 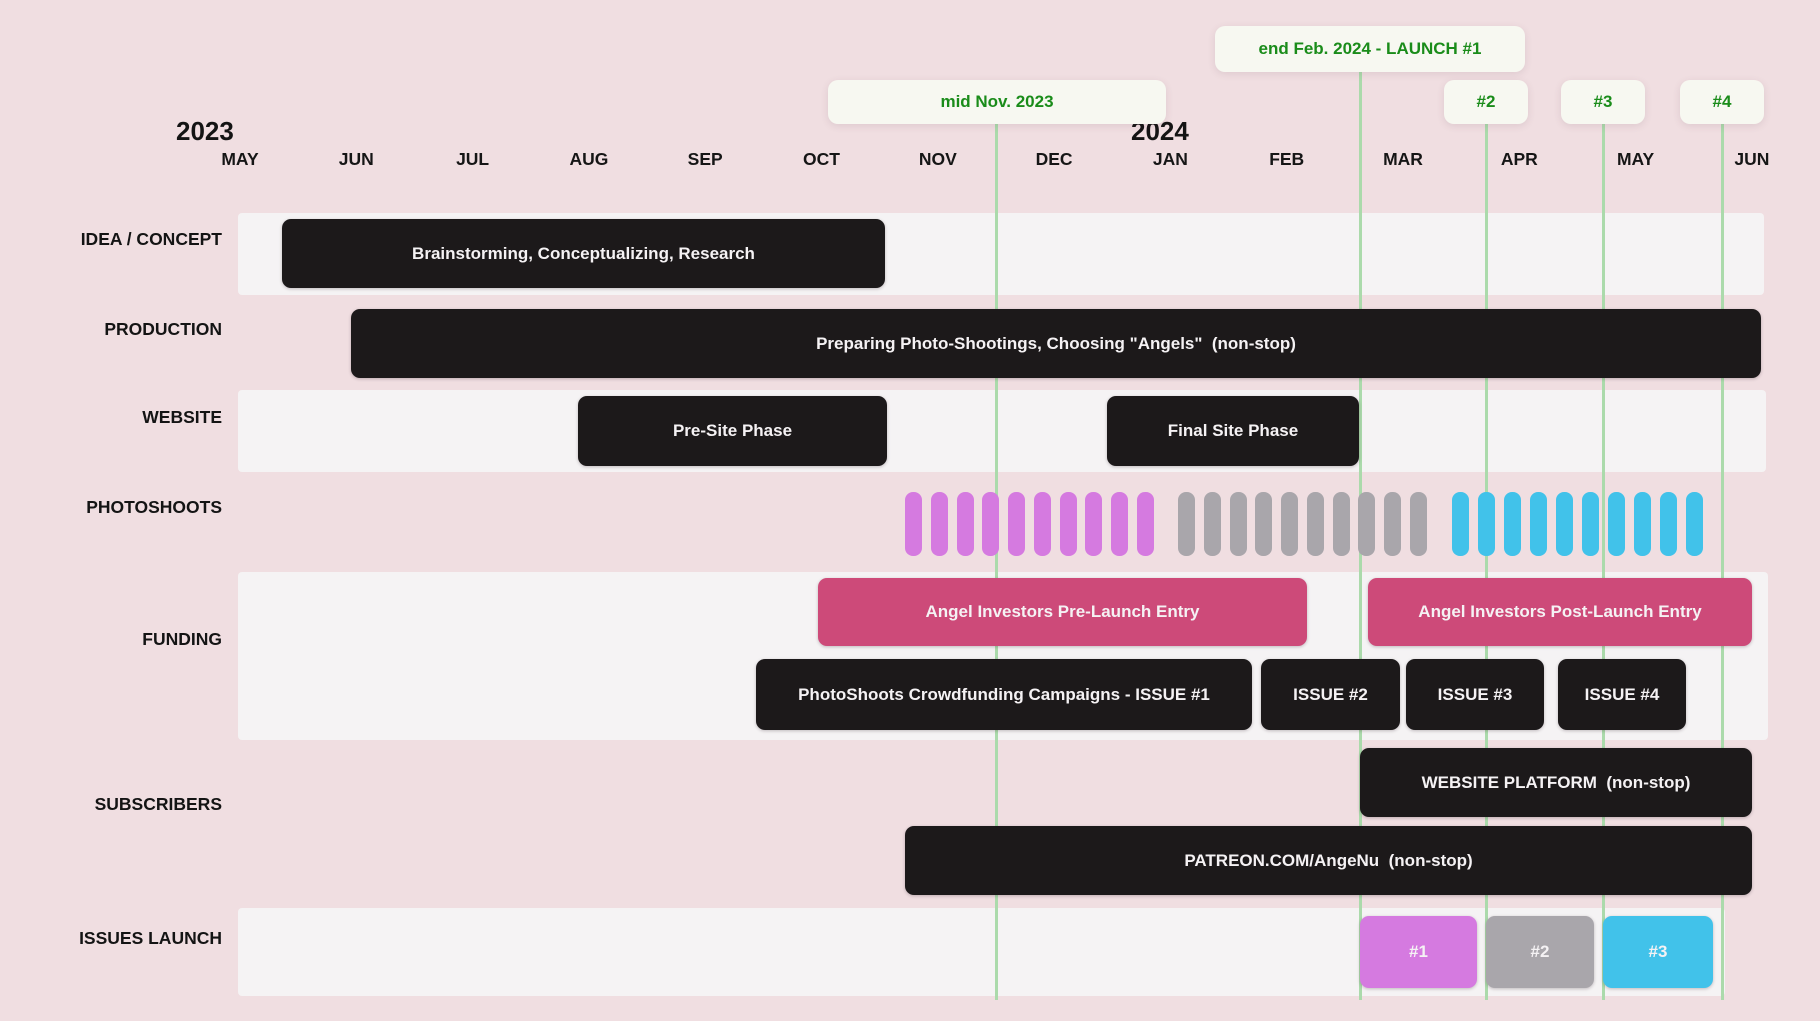 I want to click on row-label-issues-launch: ISSUES LAUNCH, so click(x=150, y=938).